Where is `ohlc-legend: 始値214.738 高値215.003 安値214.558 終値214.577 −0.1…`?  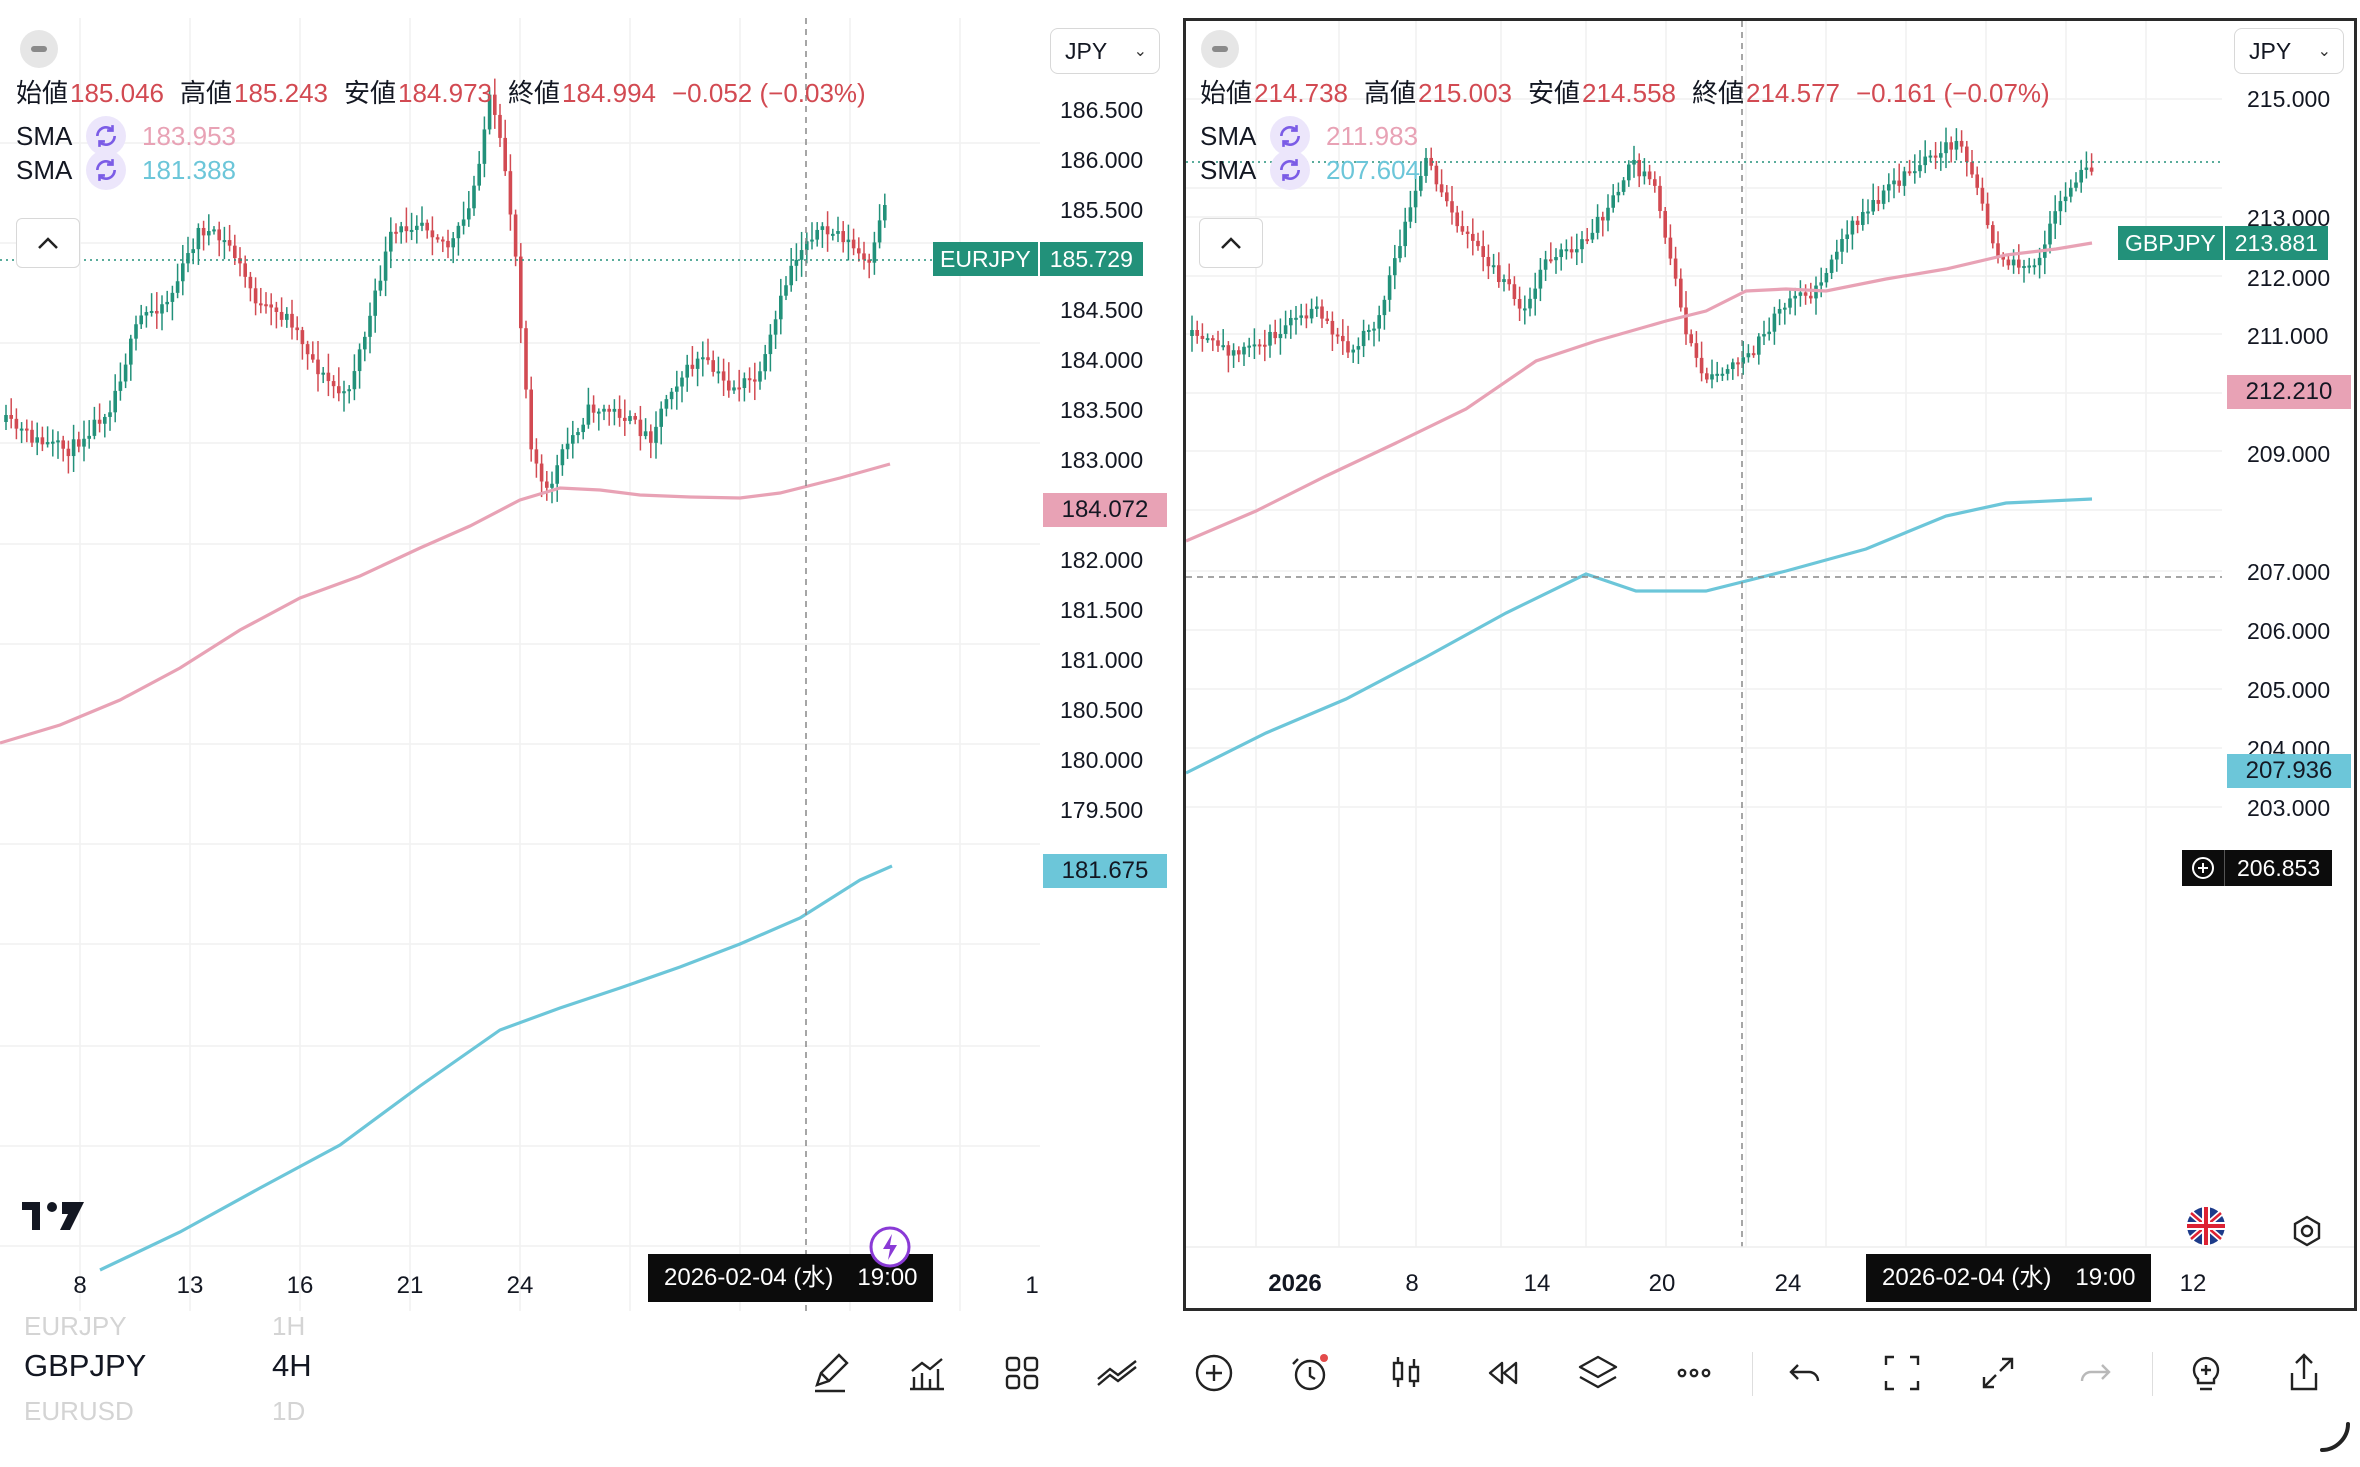
ohlc-legend: 始値214.738 高値215.003 安値214.558 終値214.577 −0.1… is located at coordinates (1625, 93).